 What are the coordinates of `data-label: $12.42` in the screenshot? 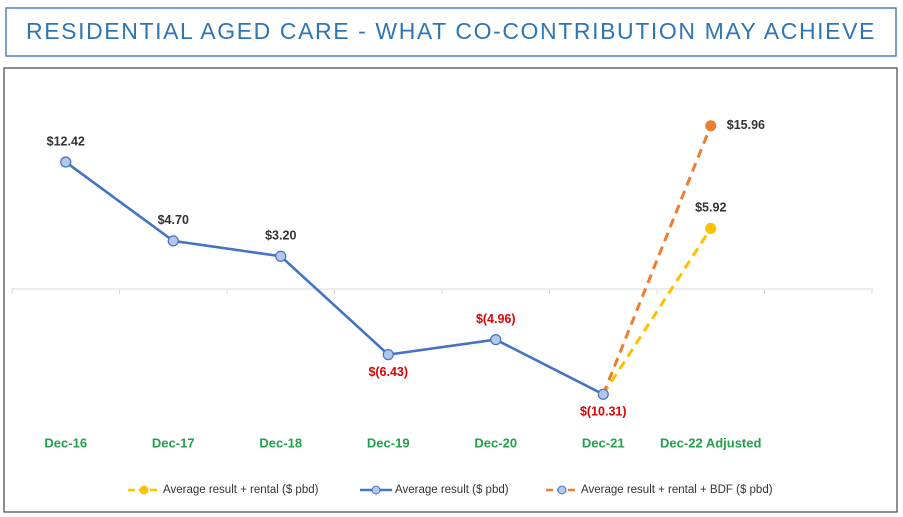 It's located at (66, 141).